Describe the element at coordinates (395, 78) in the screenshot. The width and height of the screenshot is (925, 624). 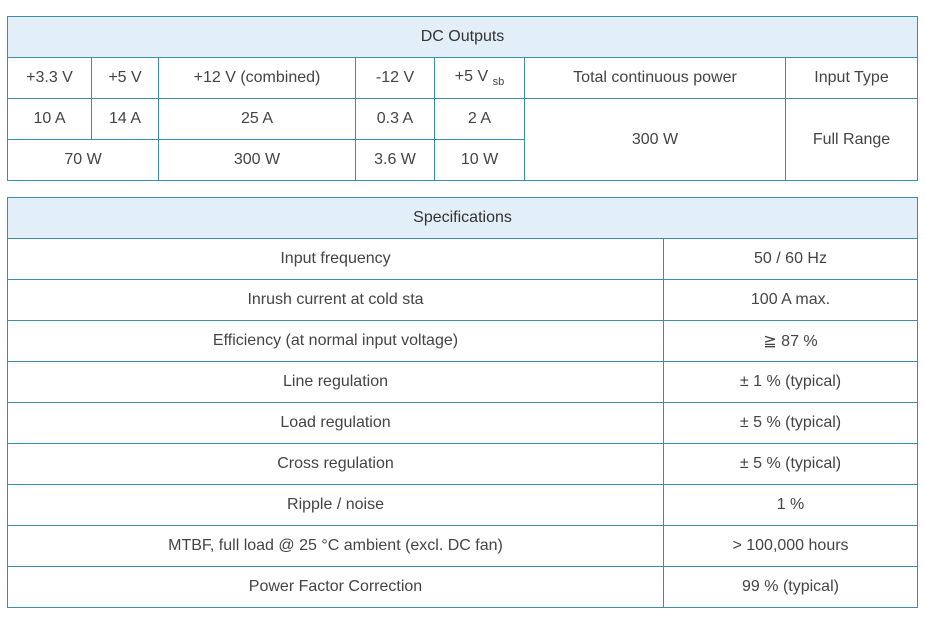
I see `voltage-minus12v: -12 V` at that location.